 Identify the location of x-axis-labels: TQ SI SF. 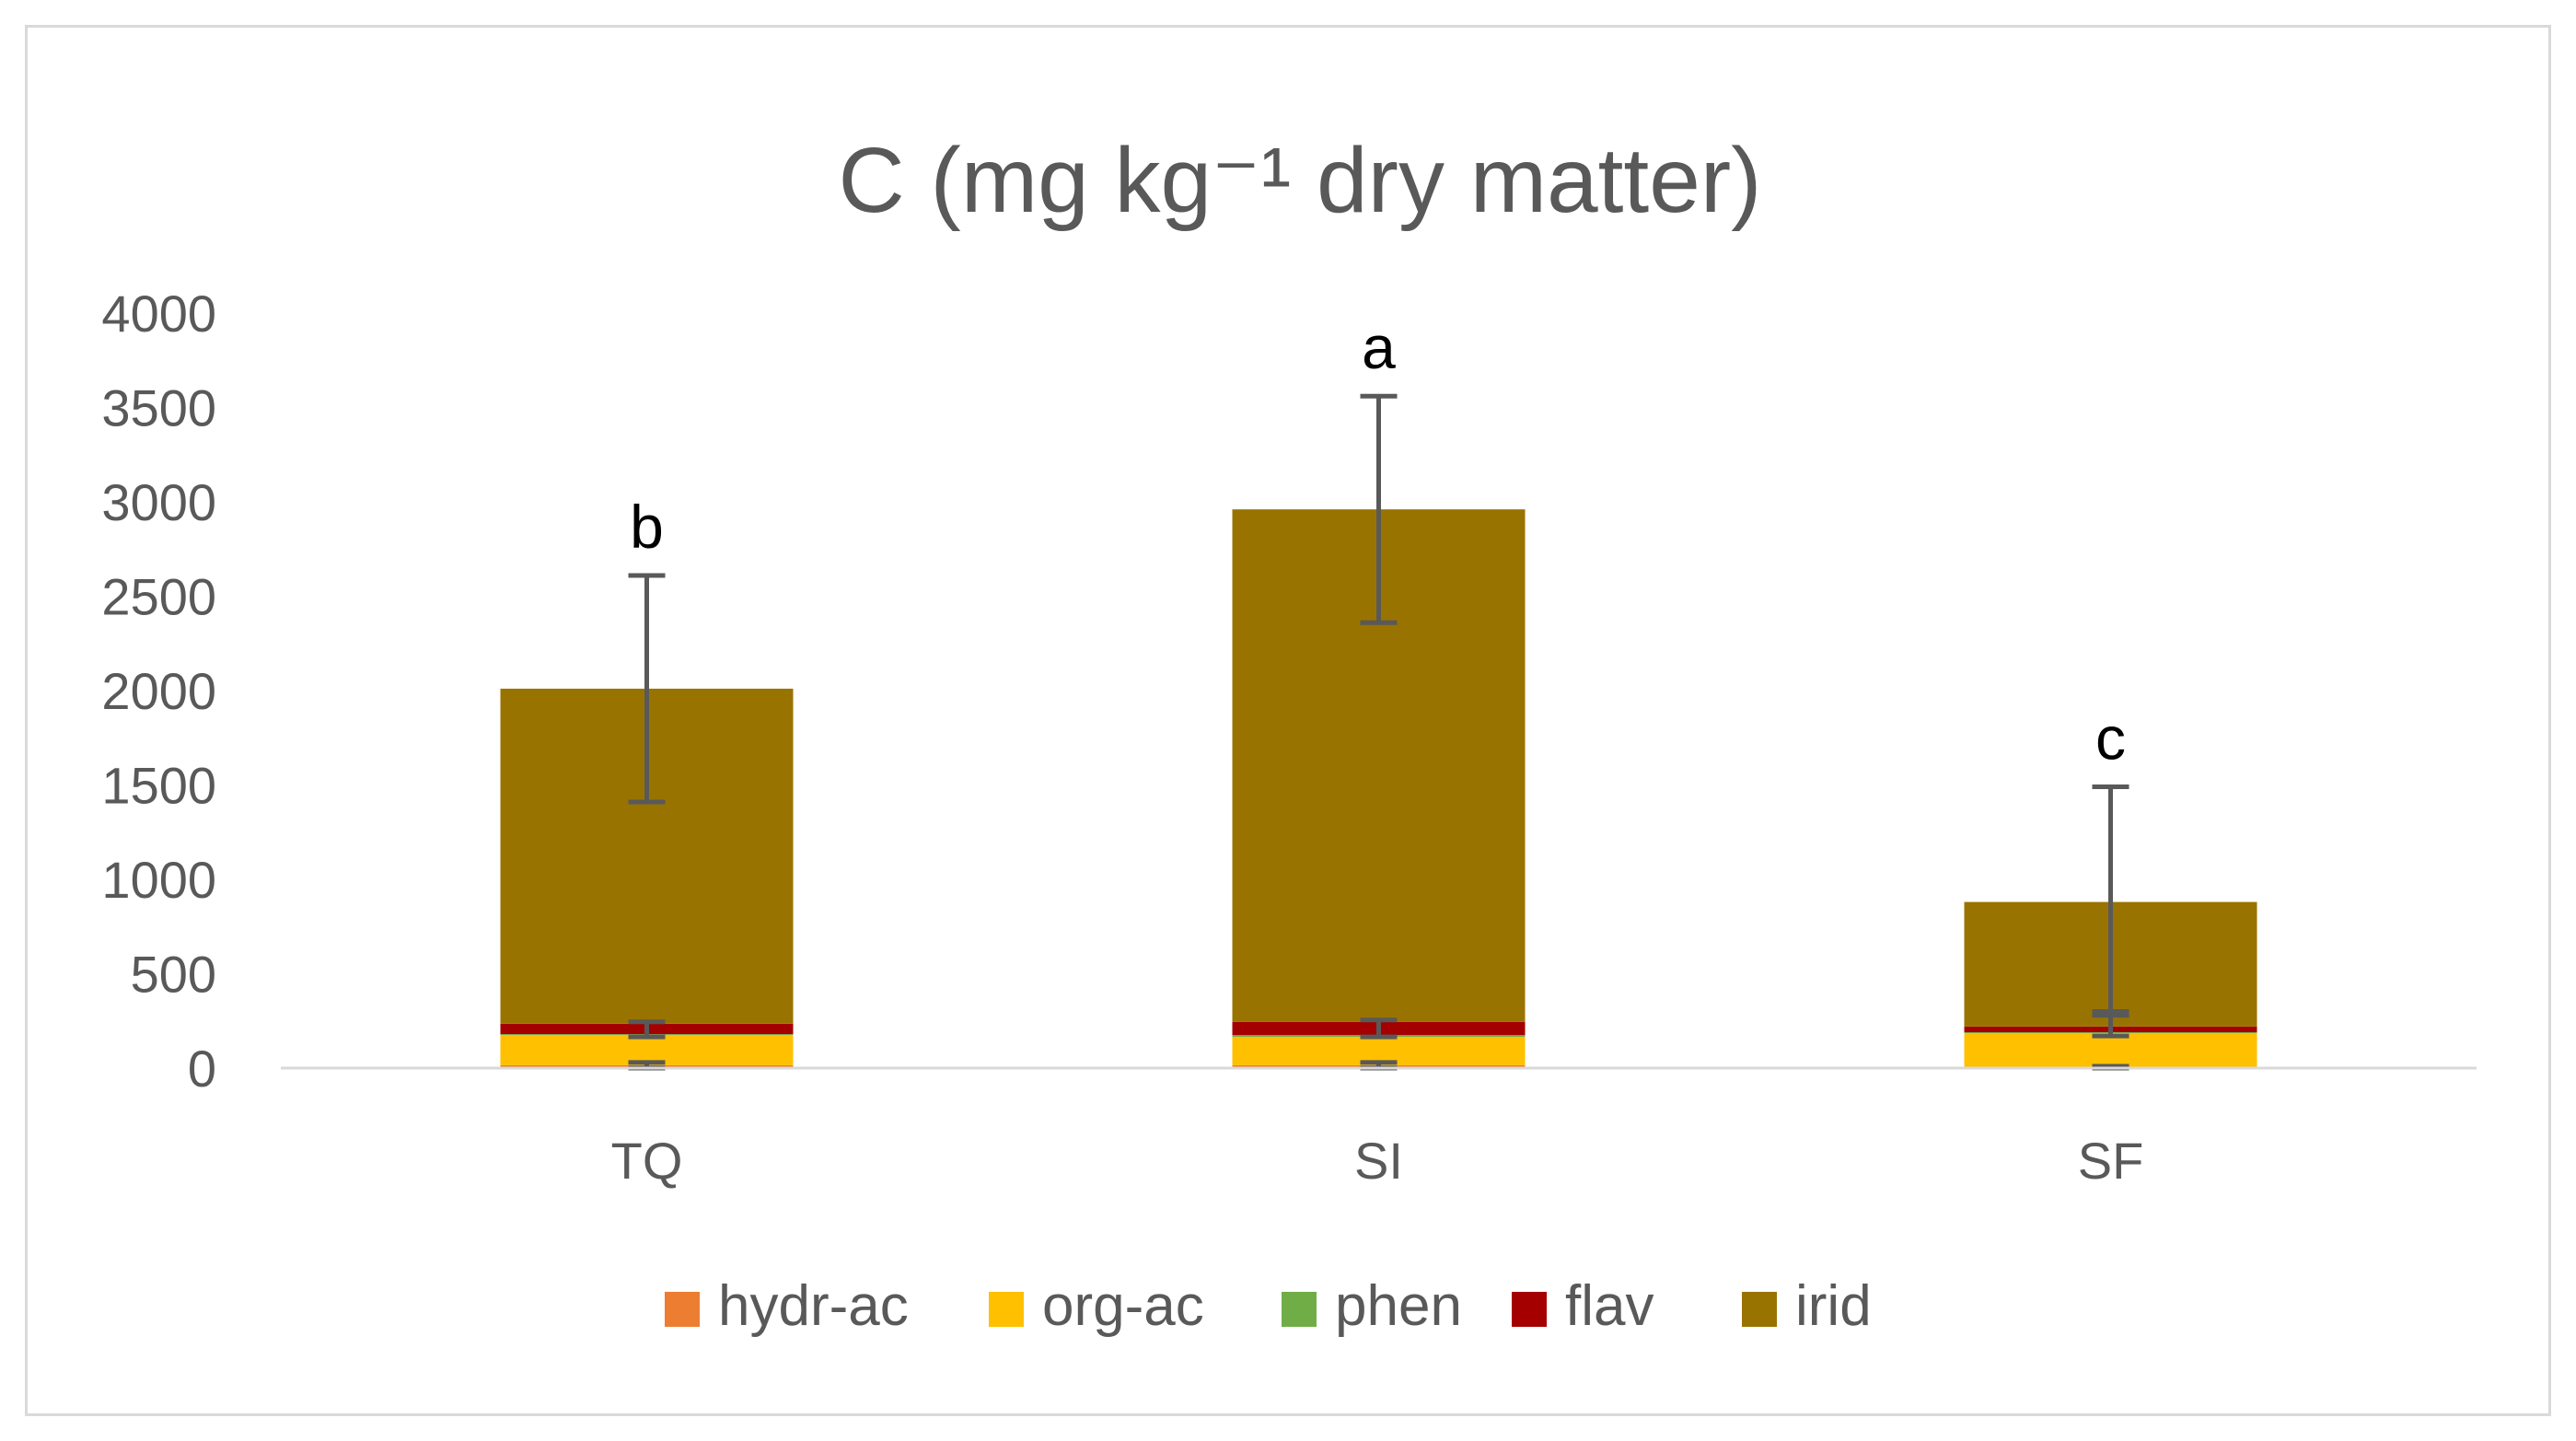
(1377, 1161).